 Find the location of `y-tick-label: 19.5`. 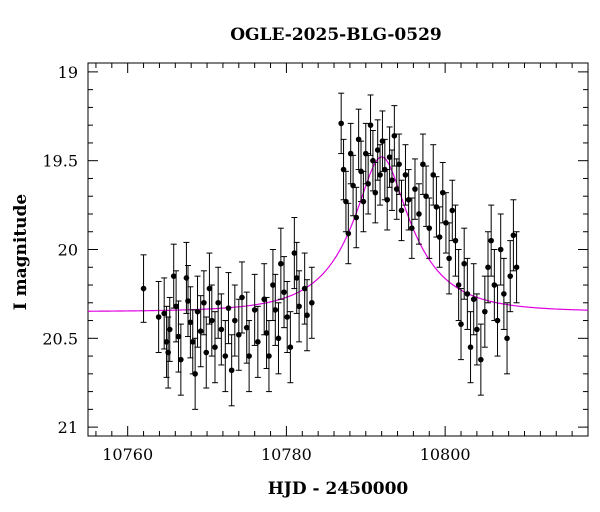

y-tick-label: 19.5 is located at coordinates (60, 161).